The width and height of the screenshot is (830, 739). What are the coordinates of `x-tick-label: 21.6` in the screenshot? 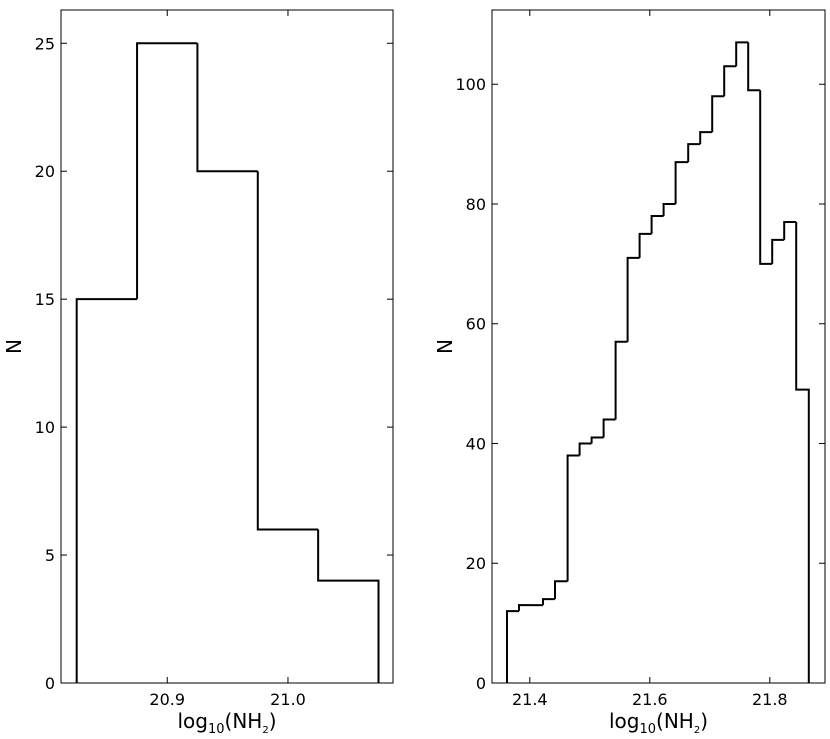 It's located at (650, 699).